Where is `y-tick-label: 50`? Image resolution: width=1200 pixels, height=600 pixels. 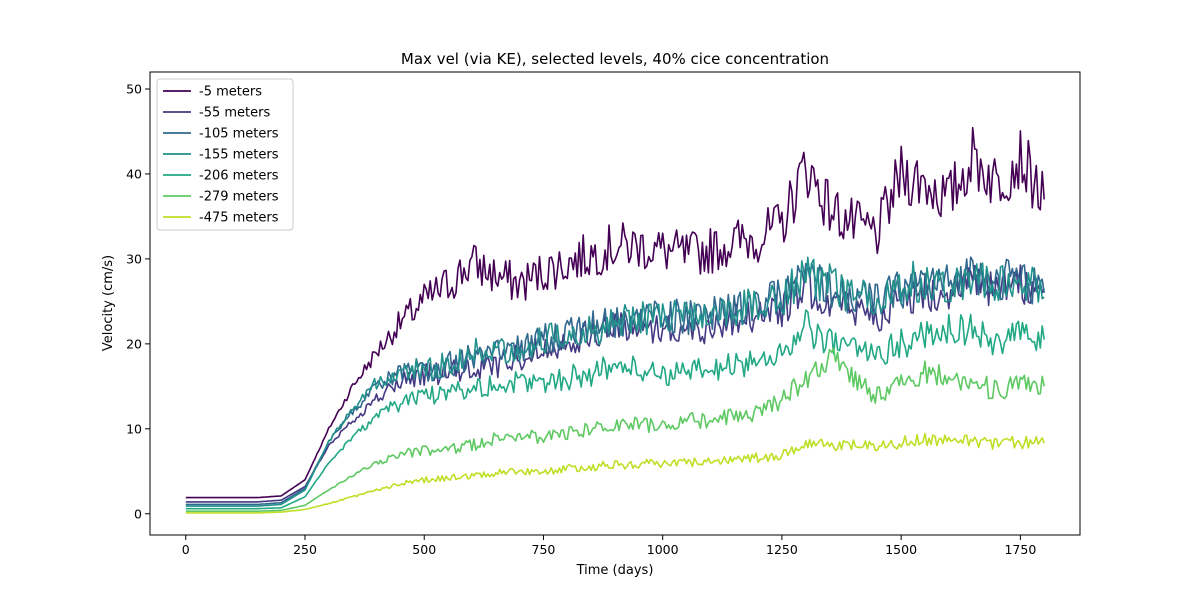 y-tick-label: 50 is located at coordinates (134, 88).